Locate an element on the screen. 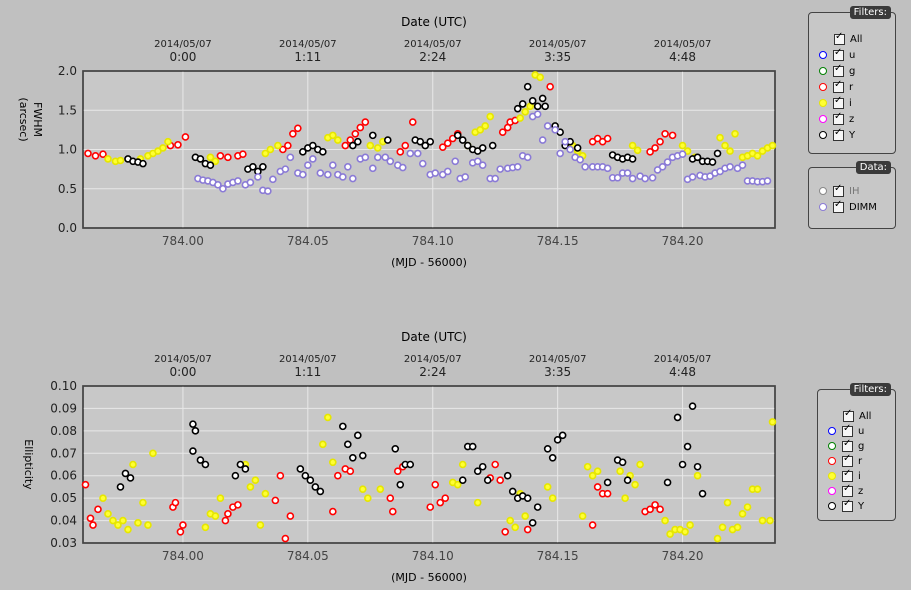 The image size is (911, 590). filter-bottom-row-u: u is located at coordinates (846, 430).